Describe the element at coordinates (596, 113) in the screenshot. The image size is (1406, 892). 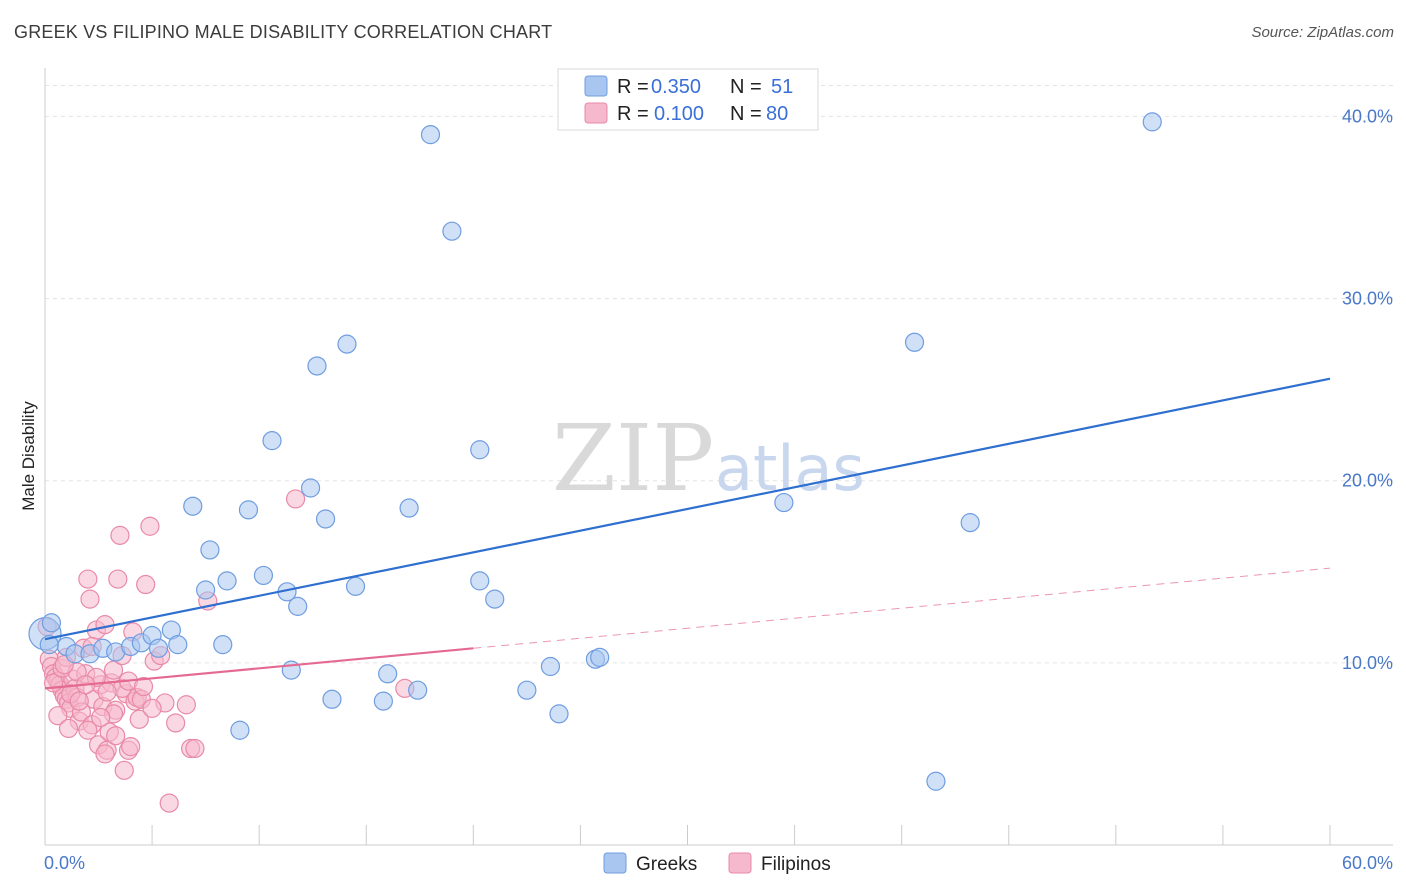
I see `legend-swatch-filipinos` at that location.